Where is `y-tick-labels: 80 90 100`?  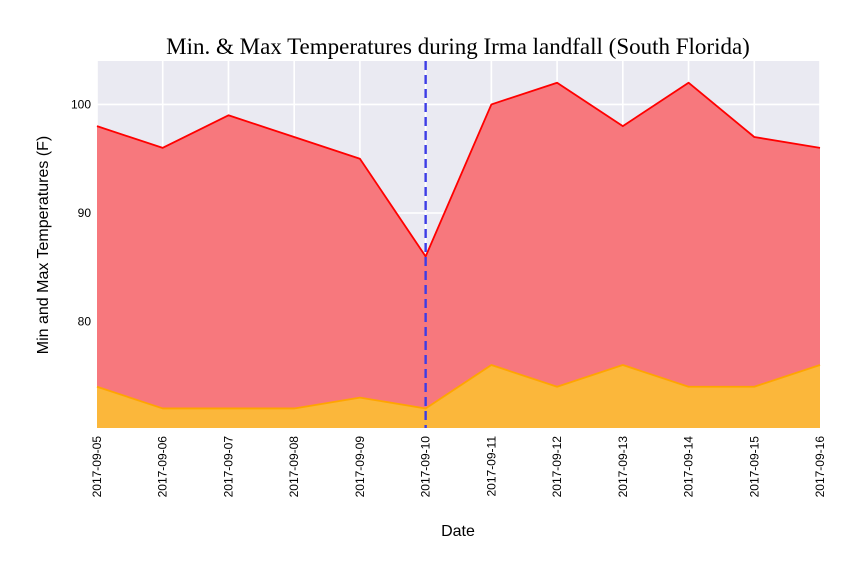
y-tick-labels: 80 90 100 is located at coordinates (81, 212).